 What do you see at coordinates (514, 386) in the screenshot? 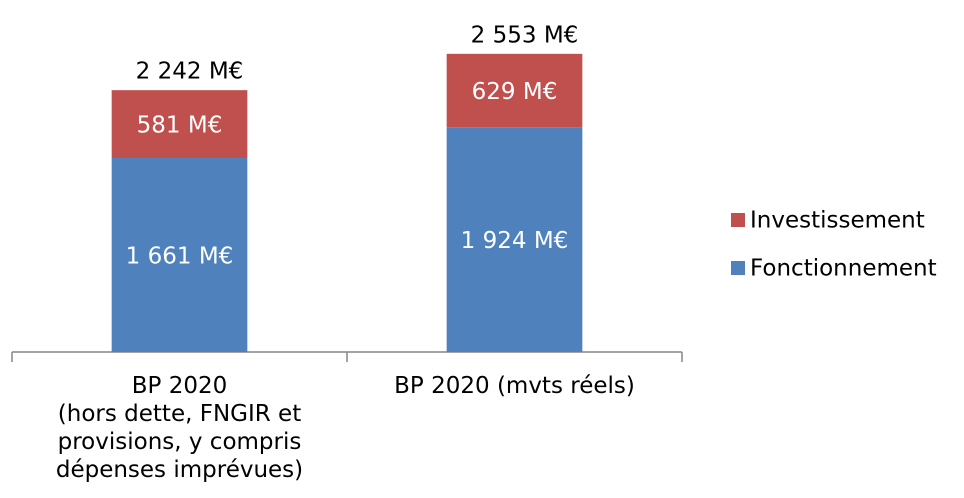
I see `x-tick-label: BP 2020 (mvts réels)` at bounding box center [514, 386].